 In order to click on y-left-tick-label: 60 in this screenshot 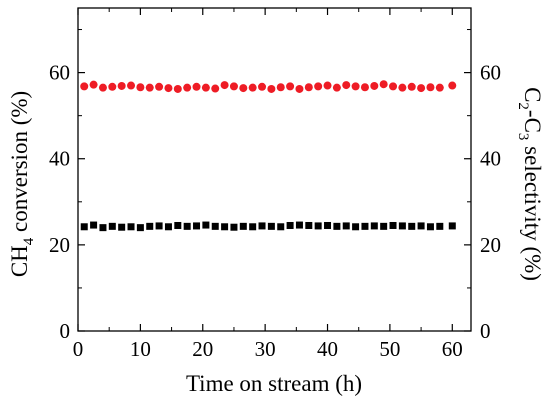, I will do `click(59, 73)`.